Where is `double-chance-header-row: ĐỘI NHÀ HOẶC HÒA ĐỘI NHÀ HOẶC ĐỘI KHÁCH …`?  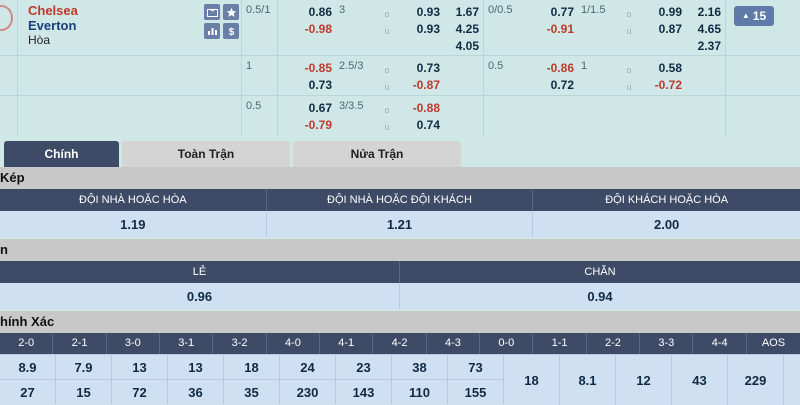
double-chance-header-row: ĐỘI NHÀ HOẶC HÒA ĐỘI NHÀ HOẶC ĐỘI KHÁCH … is located at coordinates (400, 200).